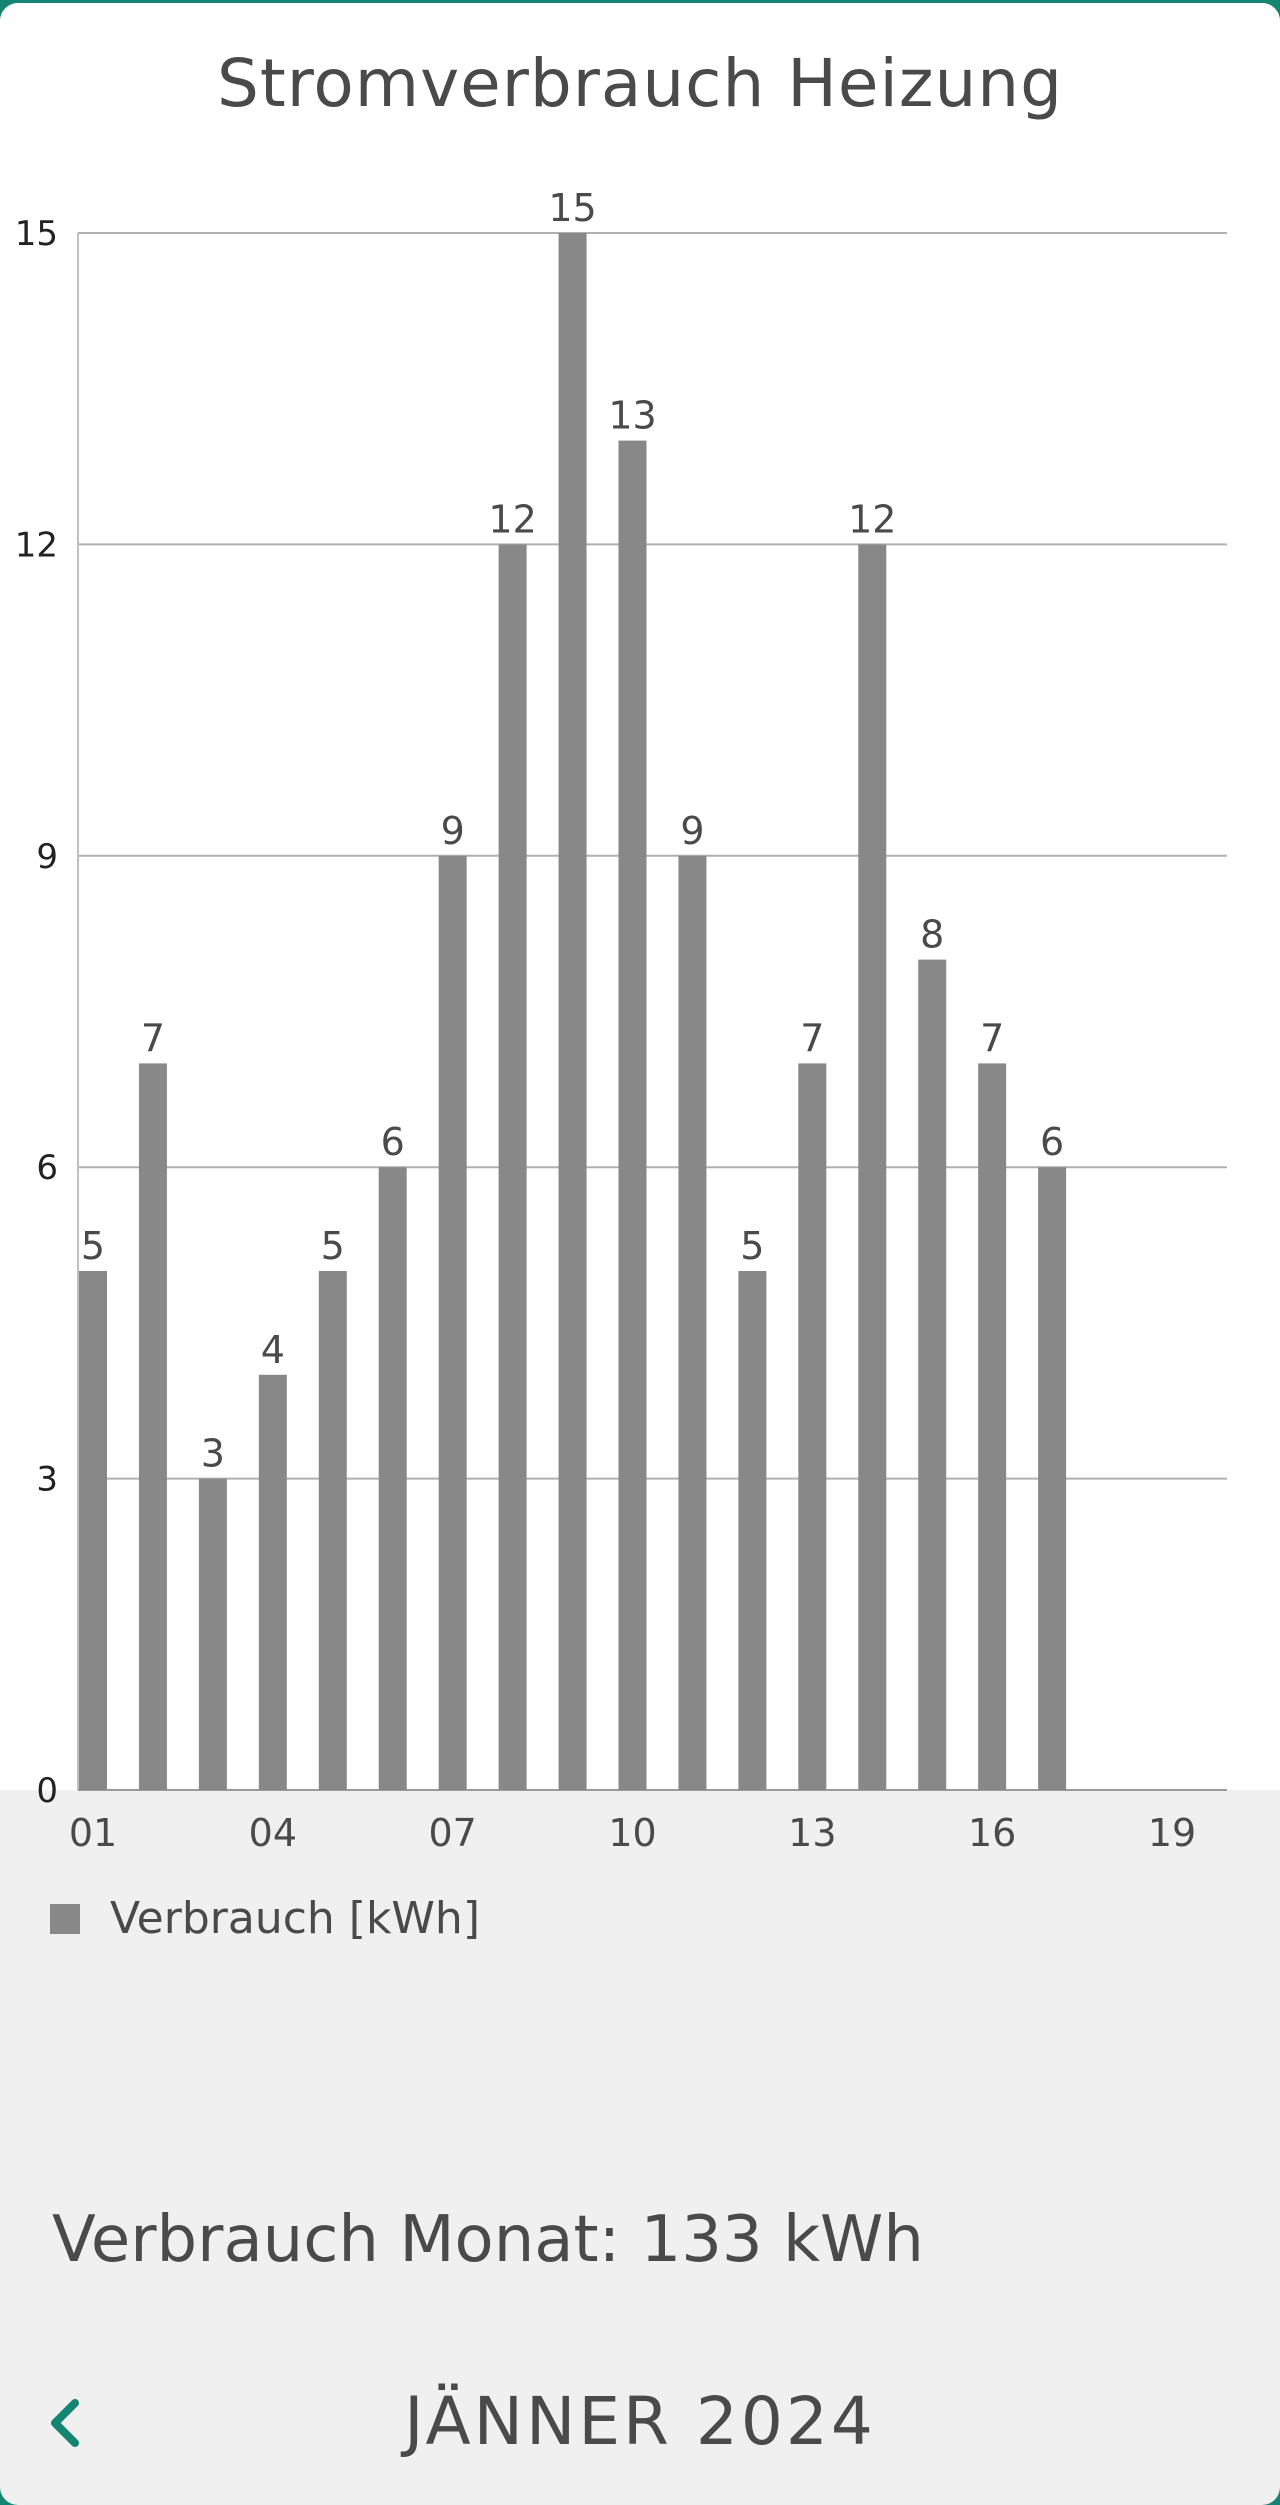 The width and height of the screenshot is (1280, 2505). Describe the element at coordinates (640, 2421) in the screenshot. I see `month-label: JÄNNER 2024` at that location.